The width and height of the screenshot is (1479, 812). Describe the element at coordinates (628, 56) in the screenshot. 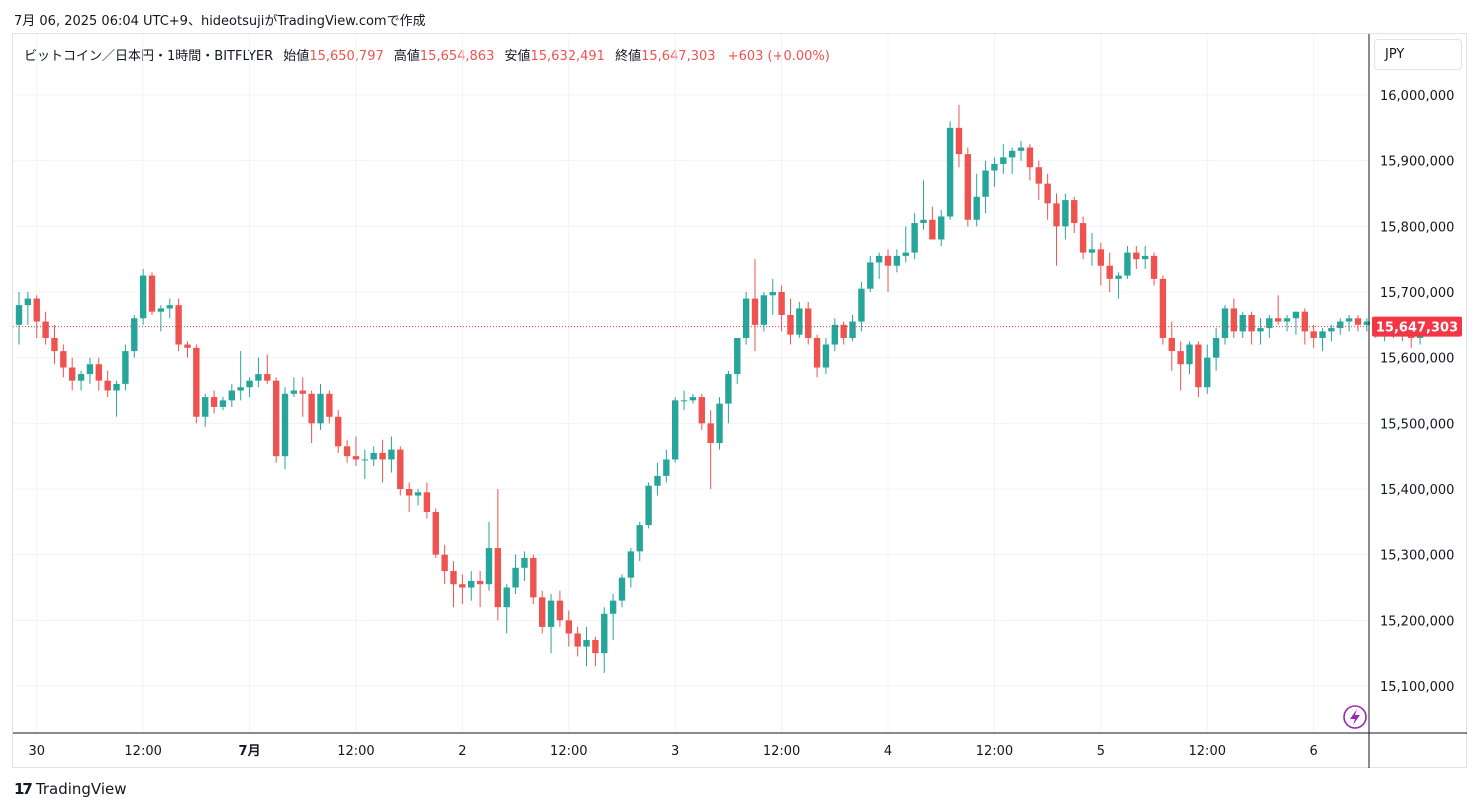

I see `close-label: 終値` at that location.